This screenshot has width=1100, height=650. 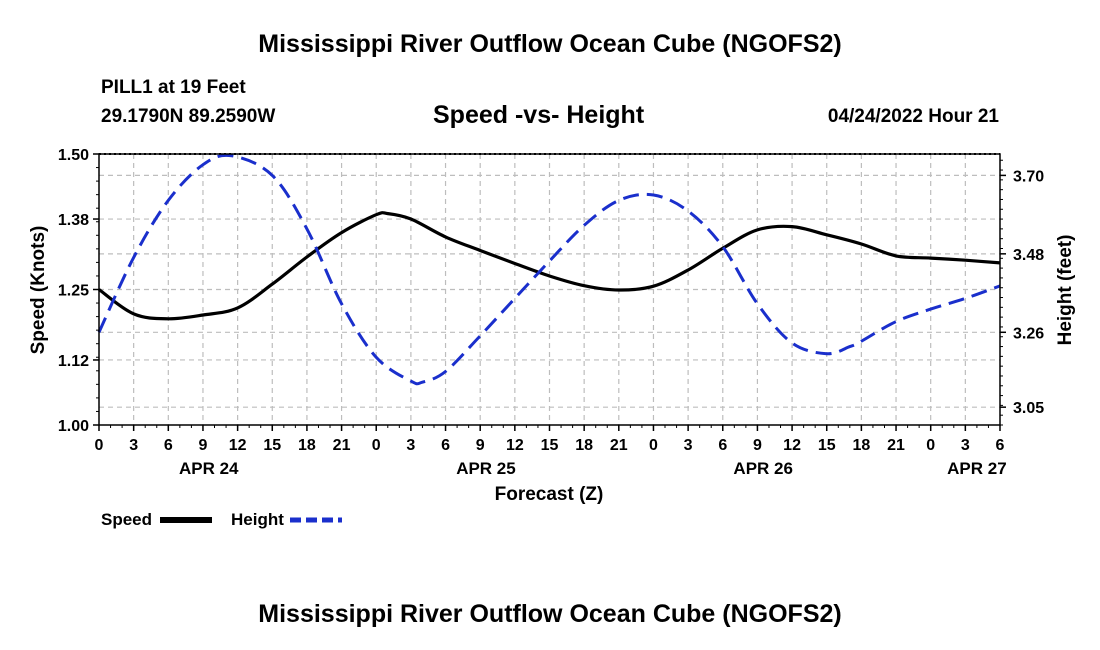 What do you see at coordinates (209, 468) in the screenshot?
I see `date-label: APR 24` at bounding box center [209, 468].